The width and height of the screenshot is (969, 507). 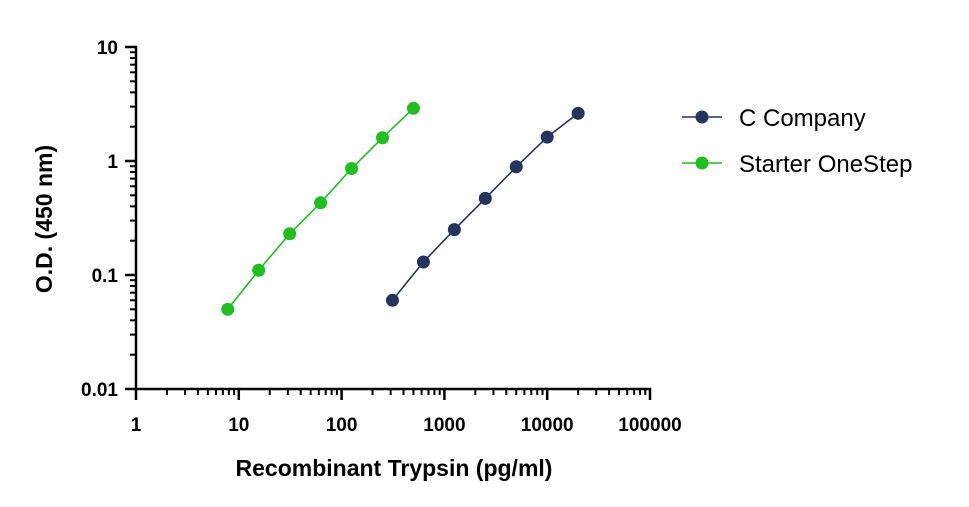 I want to click on y-tick-label: 0.1, so click(x=105, y=276).